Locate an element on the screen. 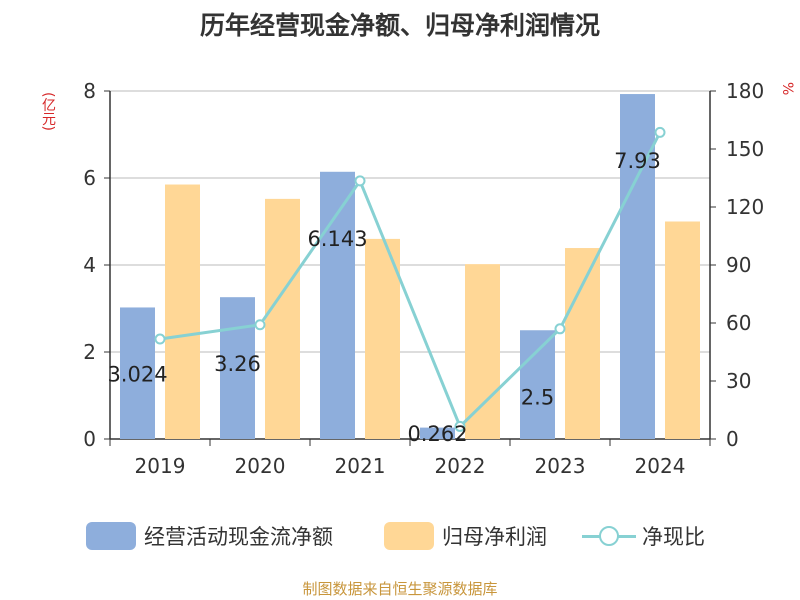  bar-cash-2020 is located at coordinates (237, 368).